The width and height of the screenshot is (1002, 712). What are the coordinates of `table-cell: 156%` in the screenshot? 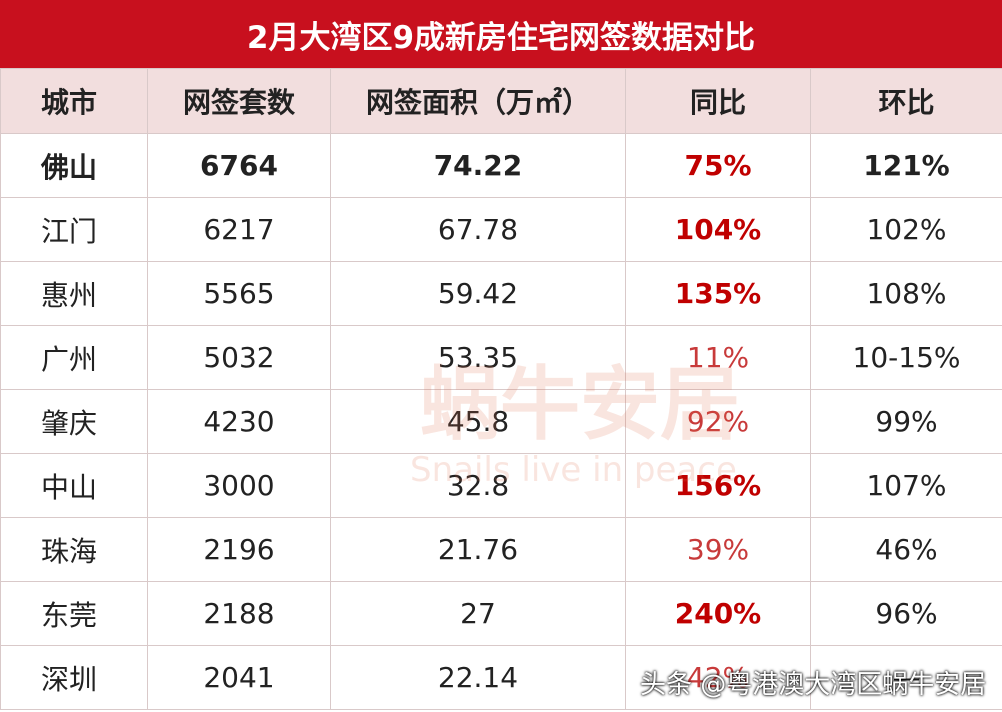 It's located at (718, 485).